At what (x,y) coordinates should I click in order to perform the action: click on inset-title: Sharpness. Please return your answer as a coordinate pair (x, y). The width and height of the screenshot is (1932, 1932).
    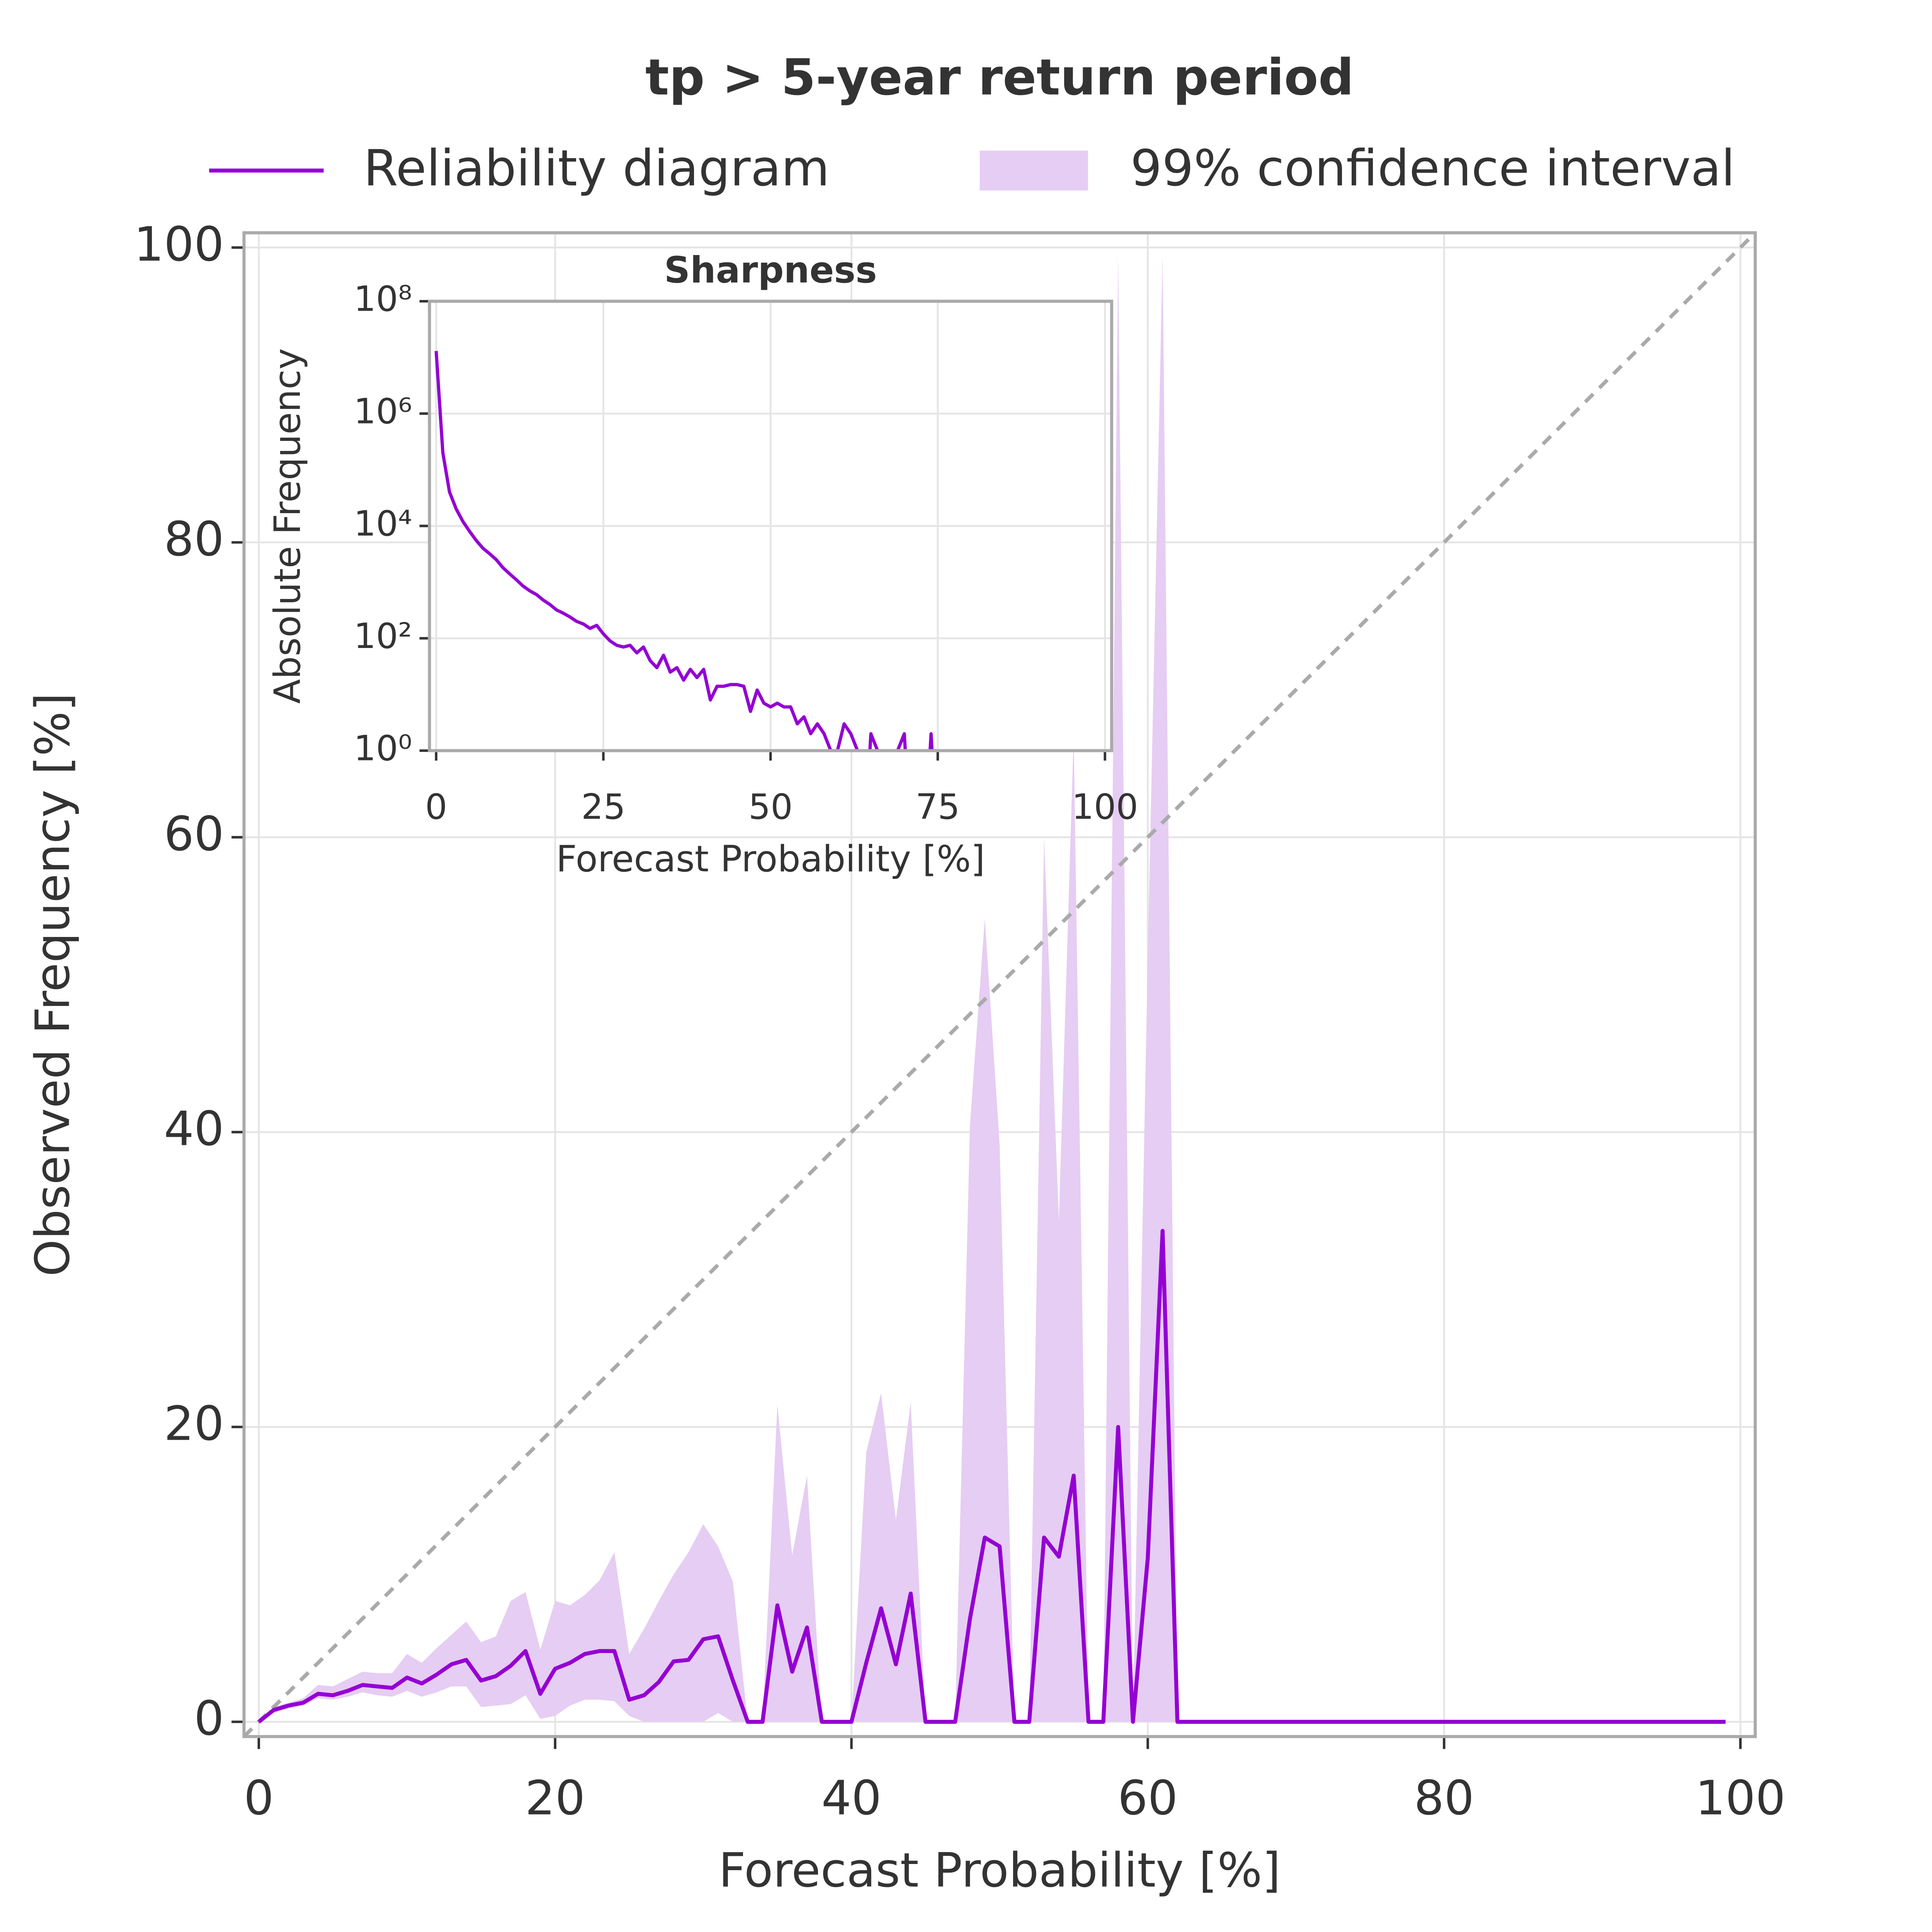
    Looking at the image, I should click on (770, 270).